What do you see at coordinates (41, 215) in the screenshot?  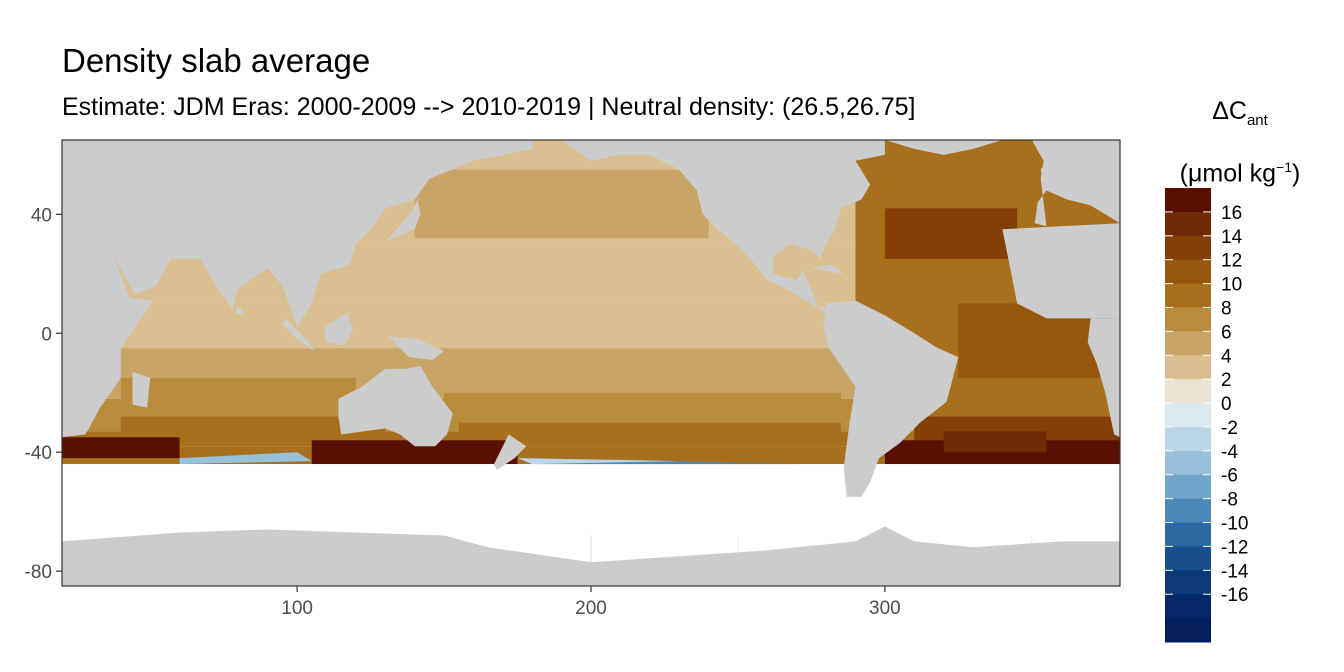 I see `y-tick-label: 40` at bounding box center [41, 215].